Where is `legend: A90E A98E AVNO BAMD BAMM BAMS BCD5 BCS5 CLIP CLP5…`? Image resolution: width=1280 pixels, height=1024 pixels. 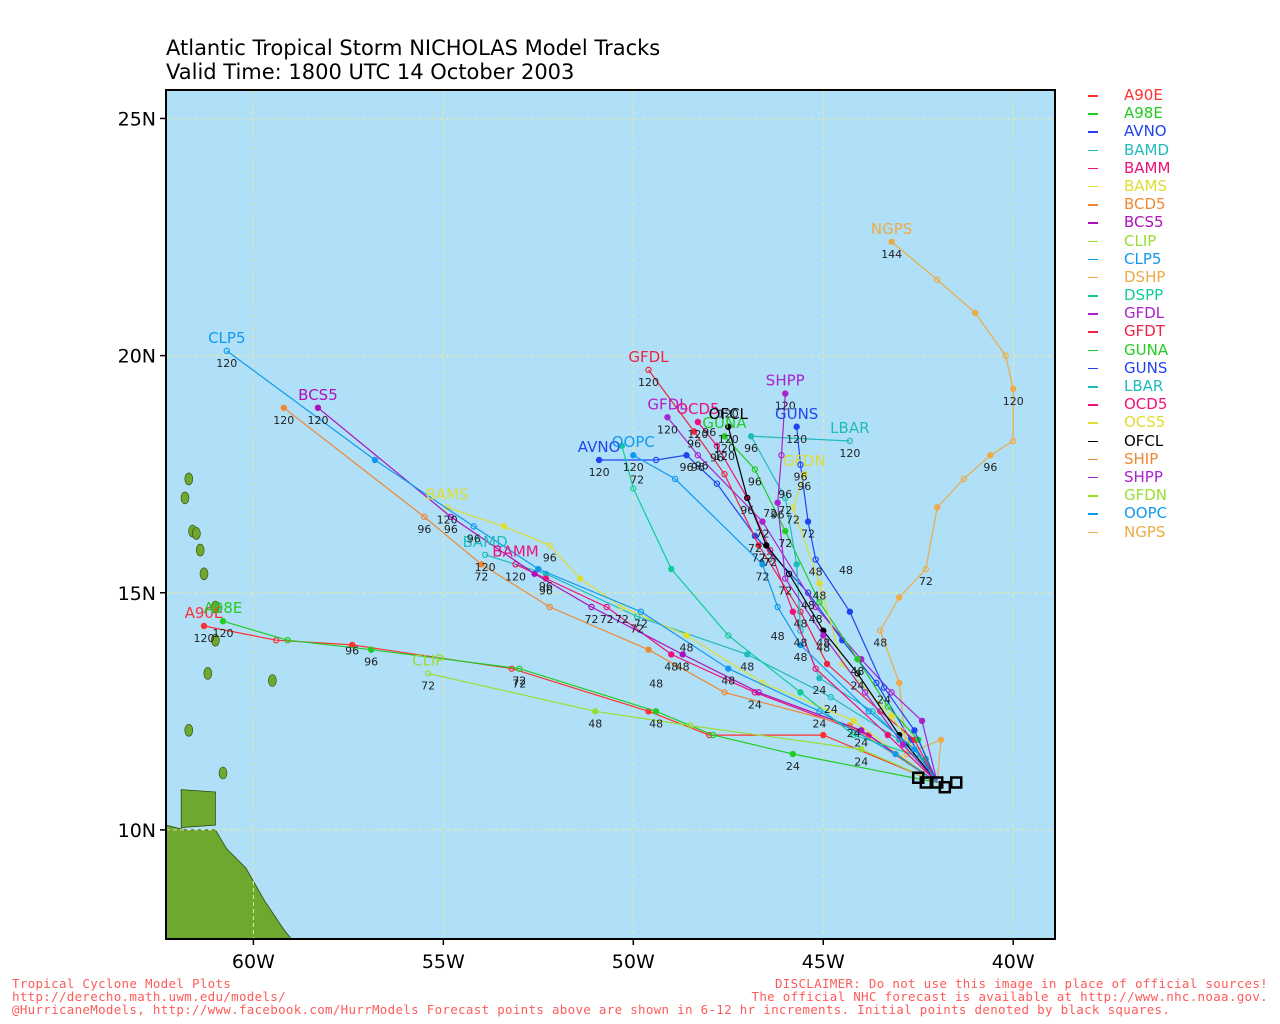
legend: A90E A98E AVNO BAMD BAMM BAMS BCD5 BCS5 CLIP CLP5… is located at coordinates (1183, 313).